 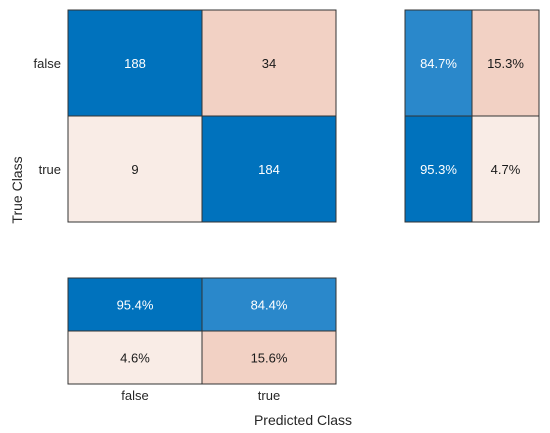 I want to click on column-summary-cell-1-0-label: 4.6%, so click(x=135, y=358).